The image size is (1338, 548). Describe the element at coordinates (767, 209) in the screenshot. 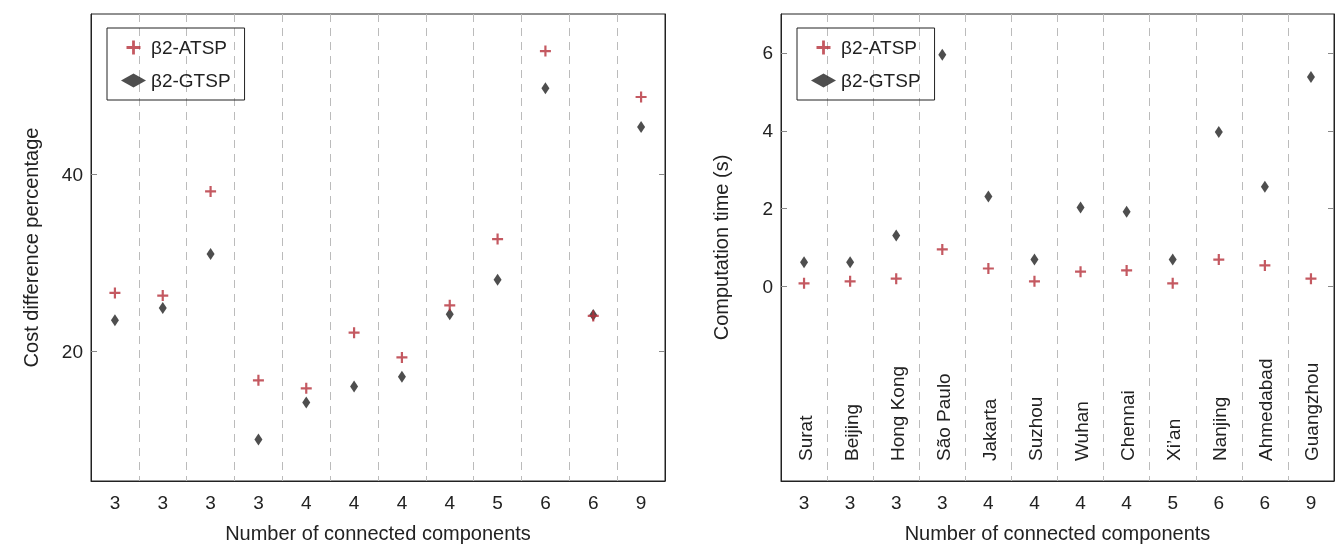

I see `y-tick-label: 2` at that location.